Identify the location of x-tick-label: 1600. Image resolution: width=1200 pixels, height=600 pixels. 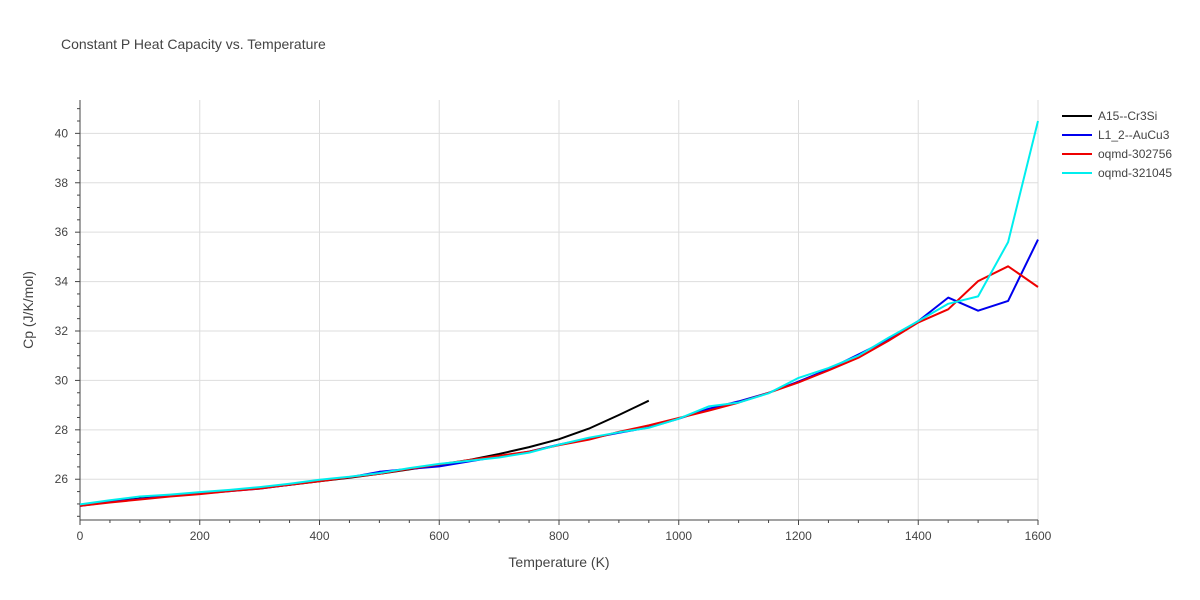
(1038, 536).